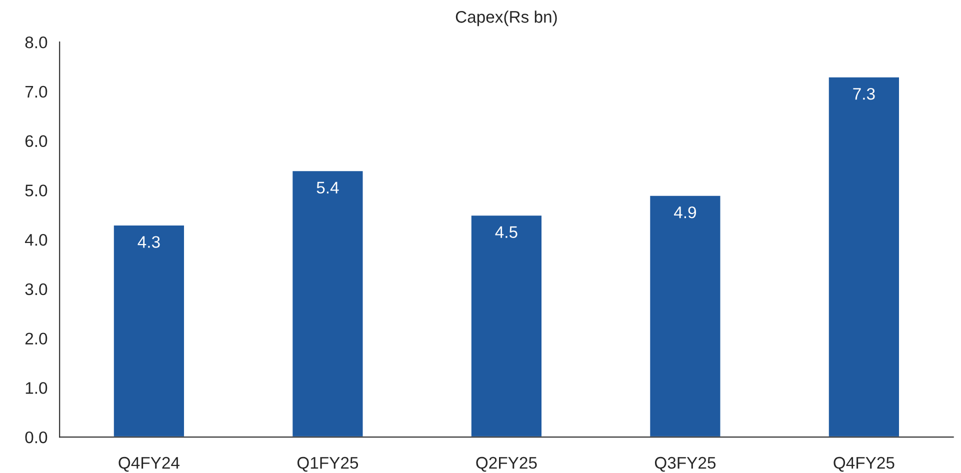 The image size is (961, 473). What do you see at coordinates (149, 464) in the screenshot?
I see `x-tick-label: Q4FY24` at bounding box center [149, 464].